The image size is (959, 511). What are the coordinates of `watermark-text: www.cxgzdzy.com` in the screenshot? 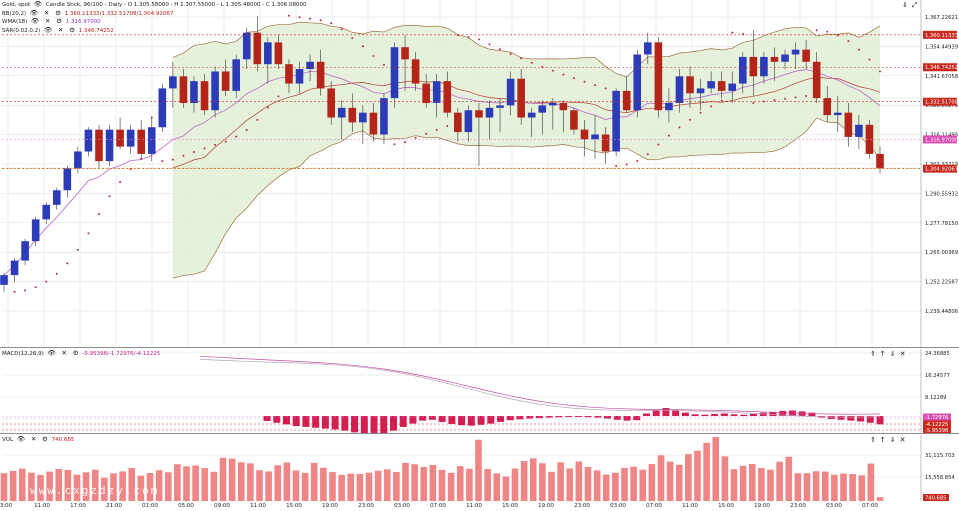 It's located at (95, 490).